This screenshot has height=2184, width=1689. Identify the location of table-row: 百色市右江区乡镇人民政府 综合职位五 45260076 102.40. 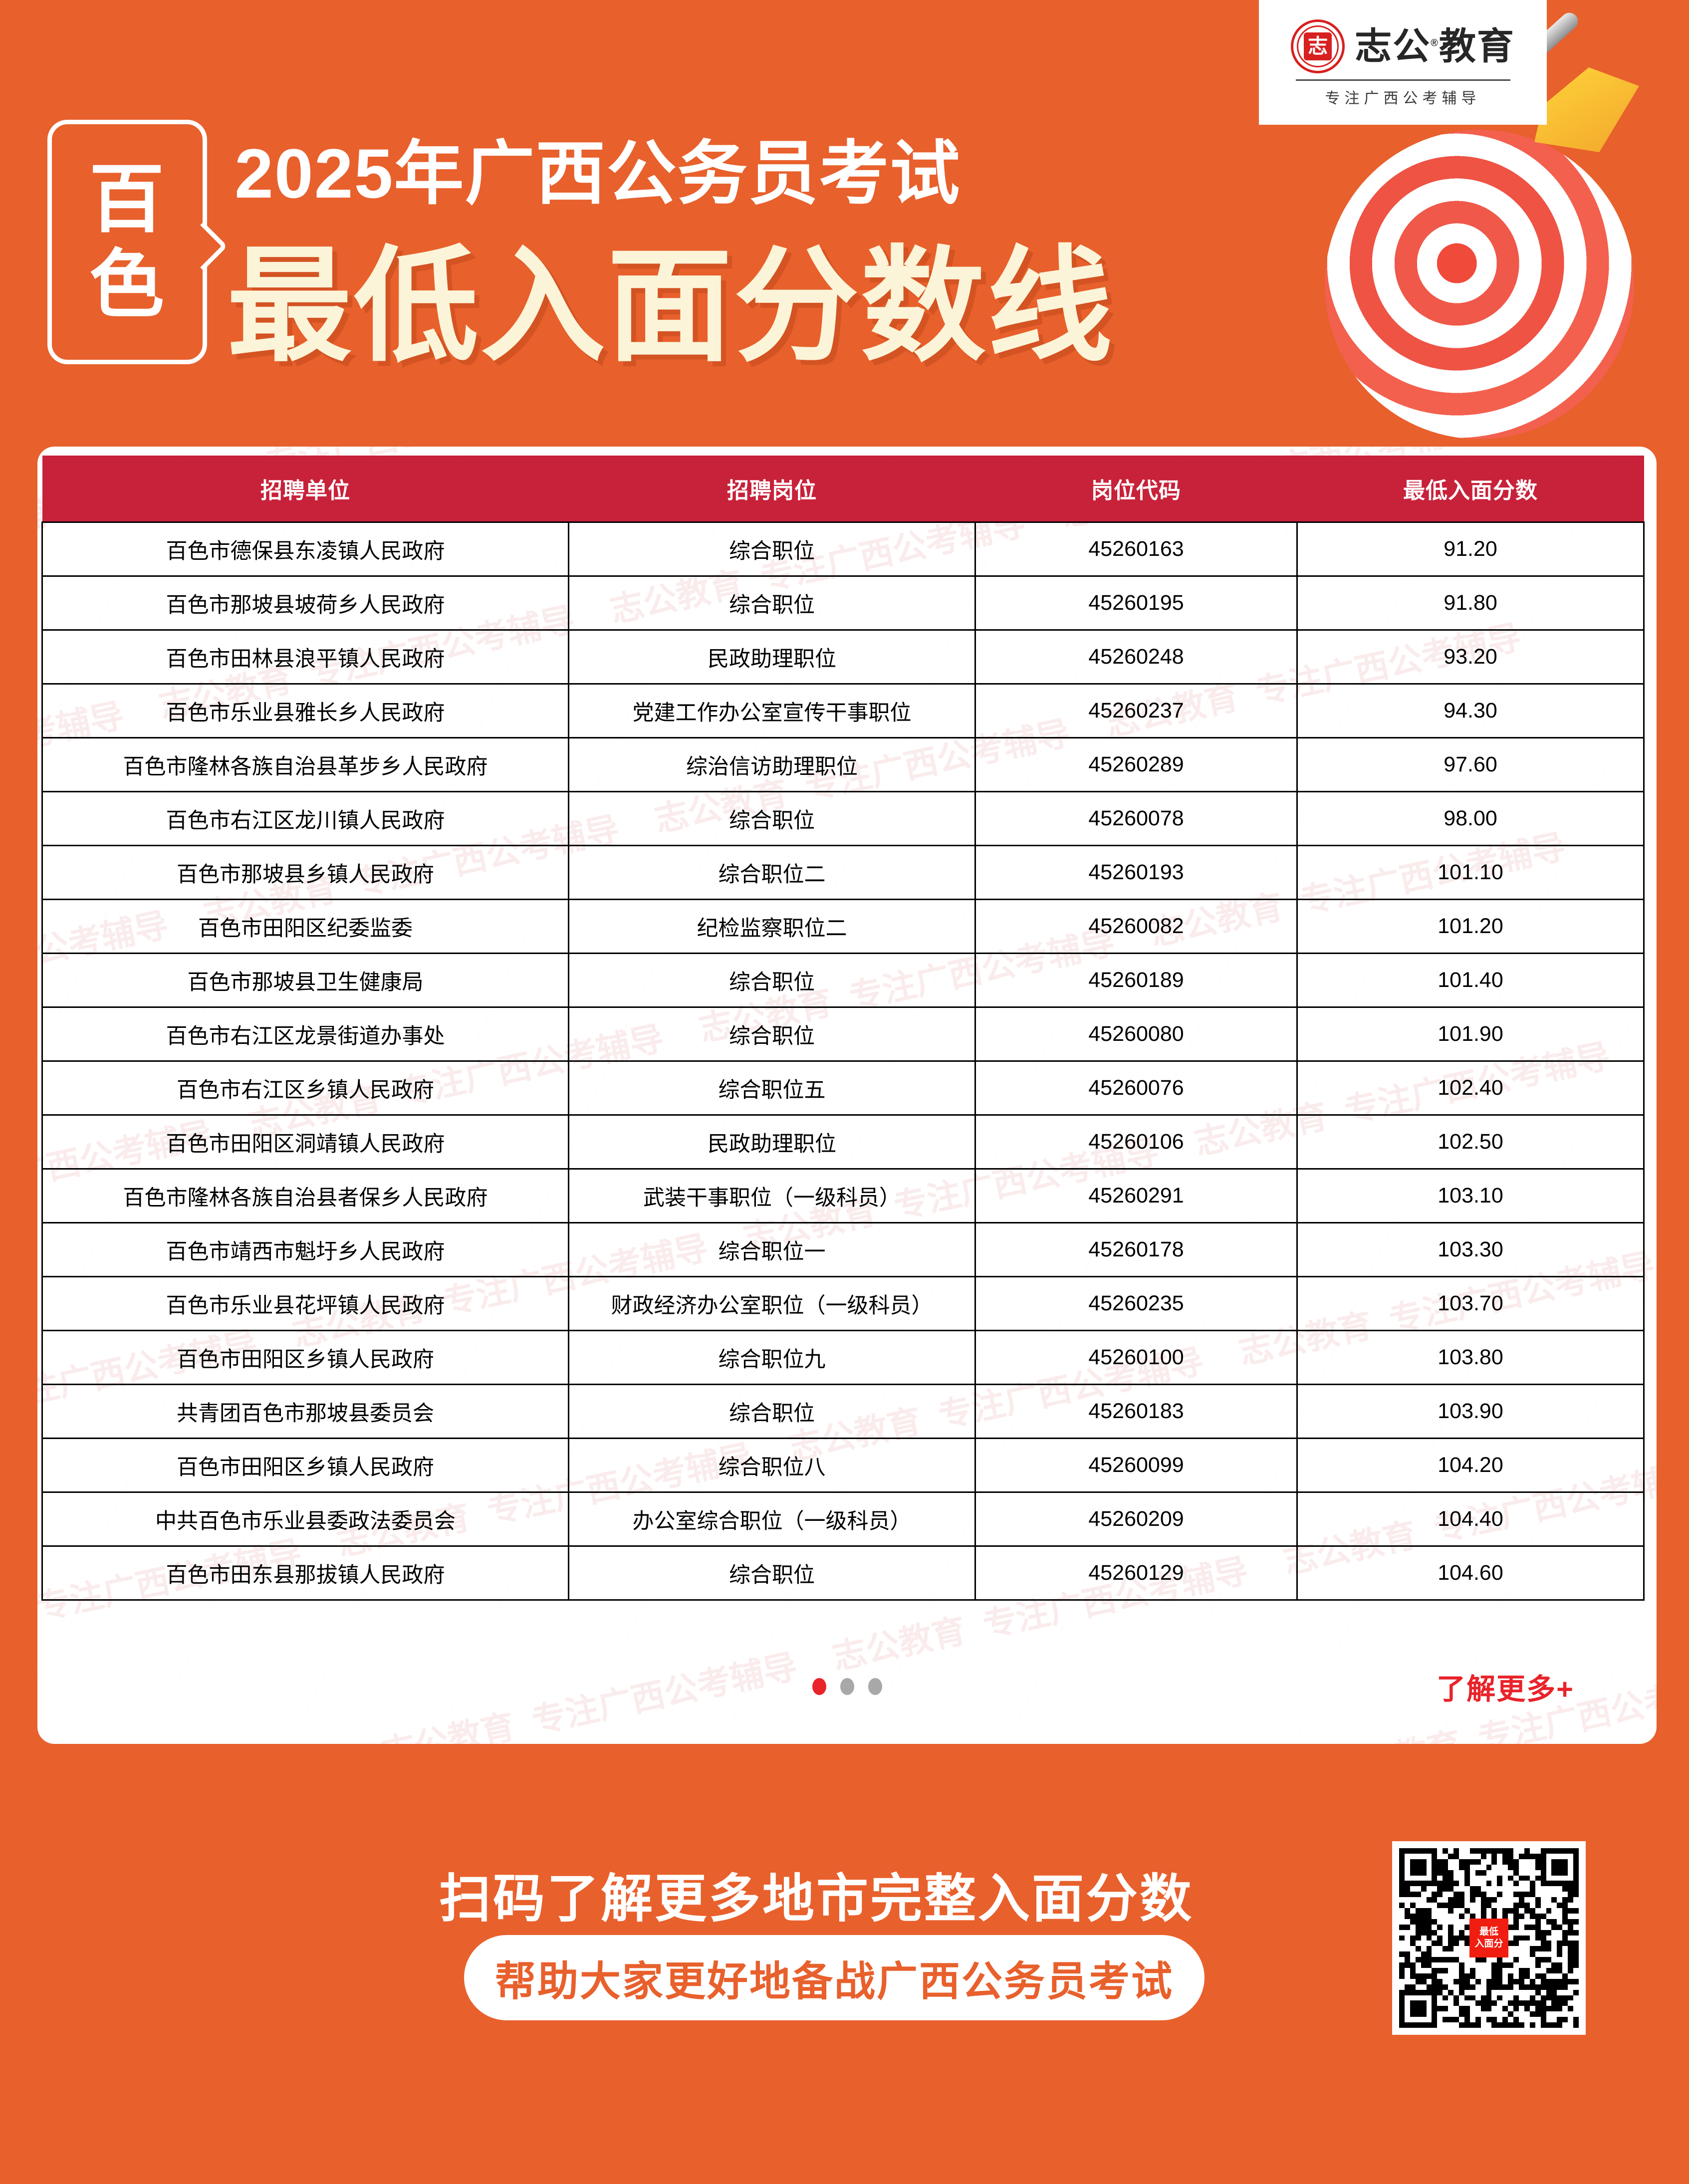
(843, 1088).